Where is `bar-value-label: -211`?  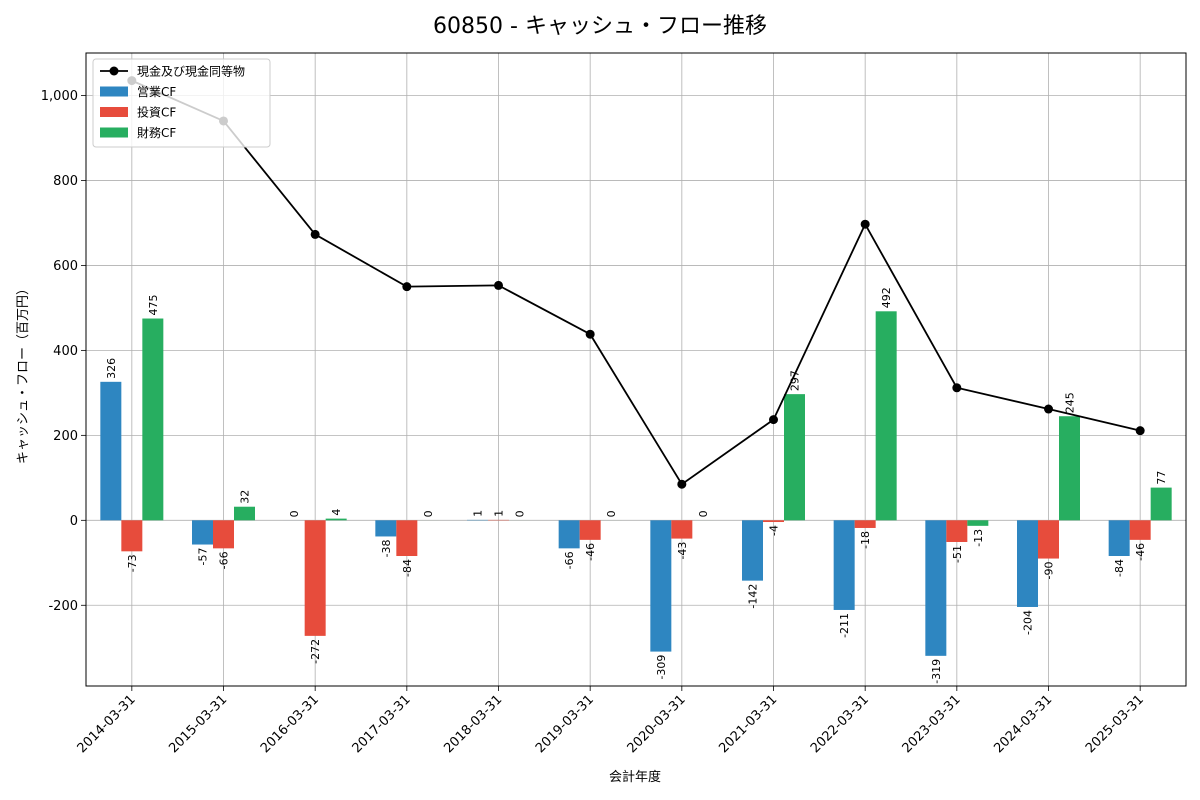
bar-value-label: -211 is located at coordinates (844, 625).